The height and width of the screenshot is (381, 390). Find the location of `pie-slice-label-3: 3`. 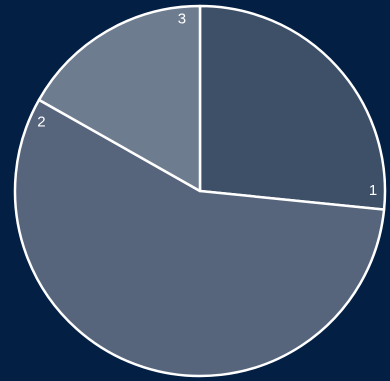

pie-slice-label-3: 3 is located at coordinates (182, 18).